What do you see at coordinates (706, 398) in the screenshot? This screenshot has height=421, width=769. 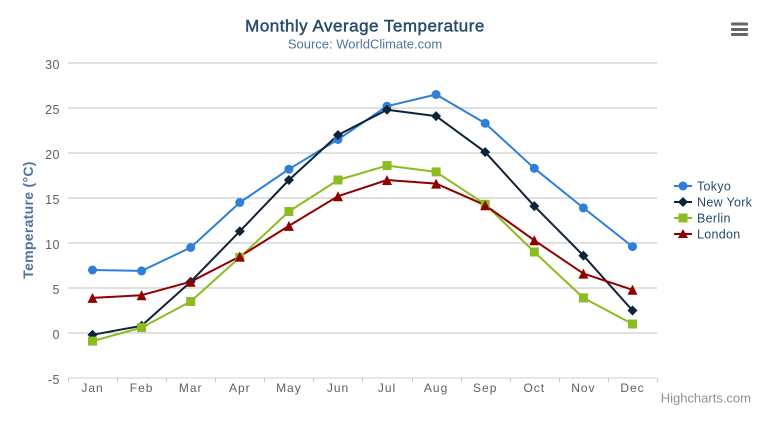 I see `svg-text: Highcharts.com` at bounding box center [706, 398].